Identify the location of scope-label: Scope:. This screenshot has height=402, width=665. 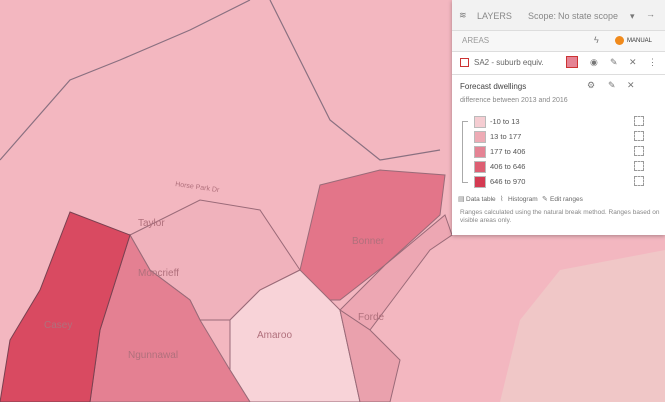
(542, 16).